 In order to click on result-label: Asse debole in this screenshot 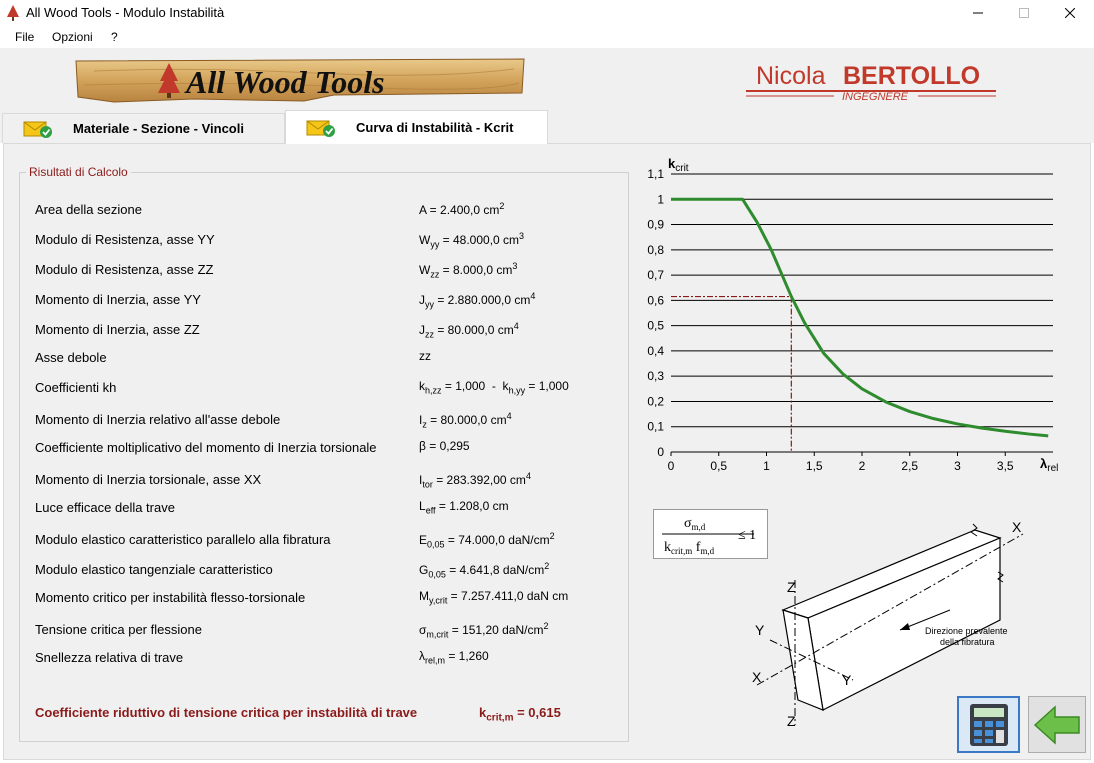, I will do `click(71, 357)`.